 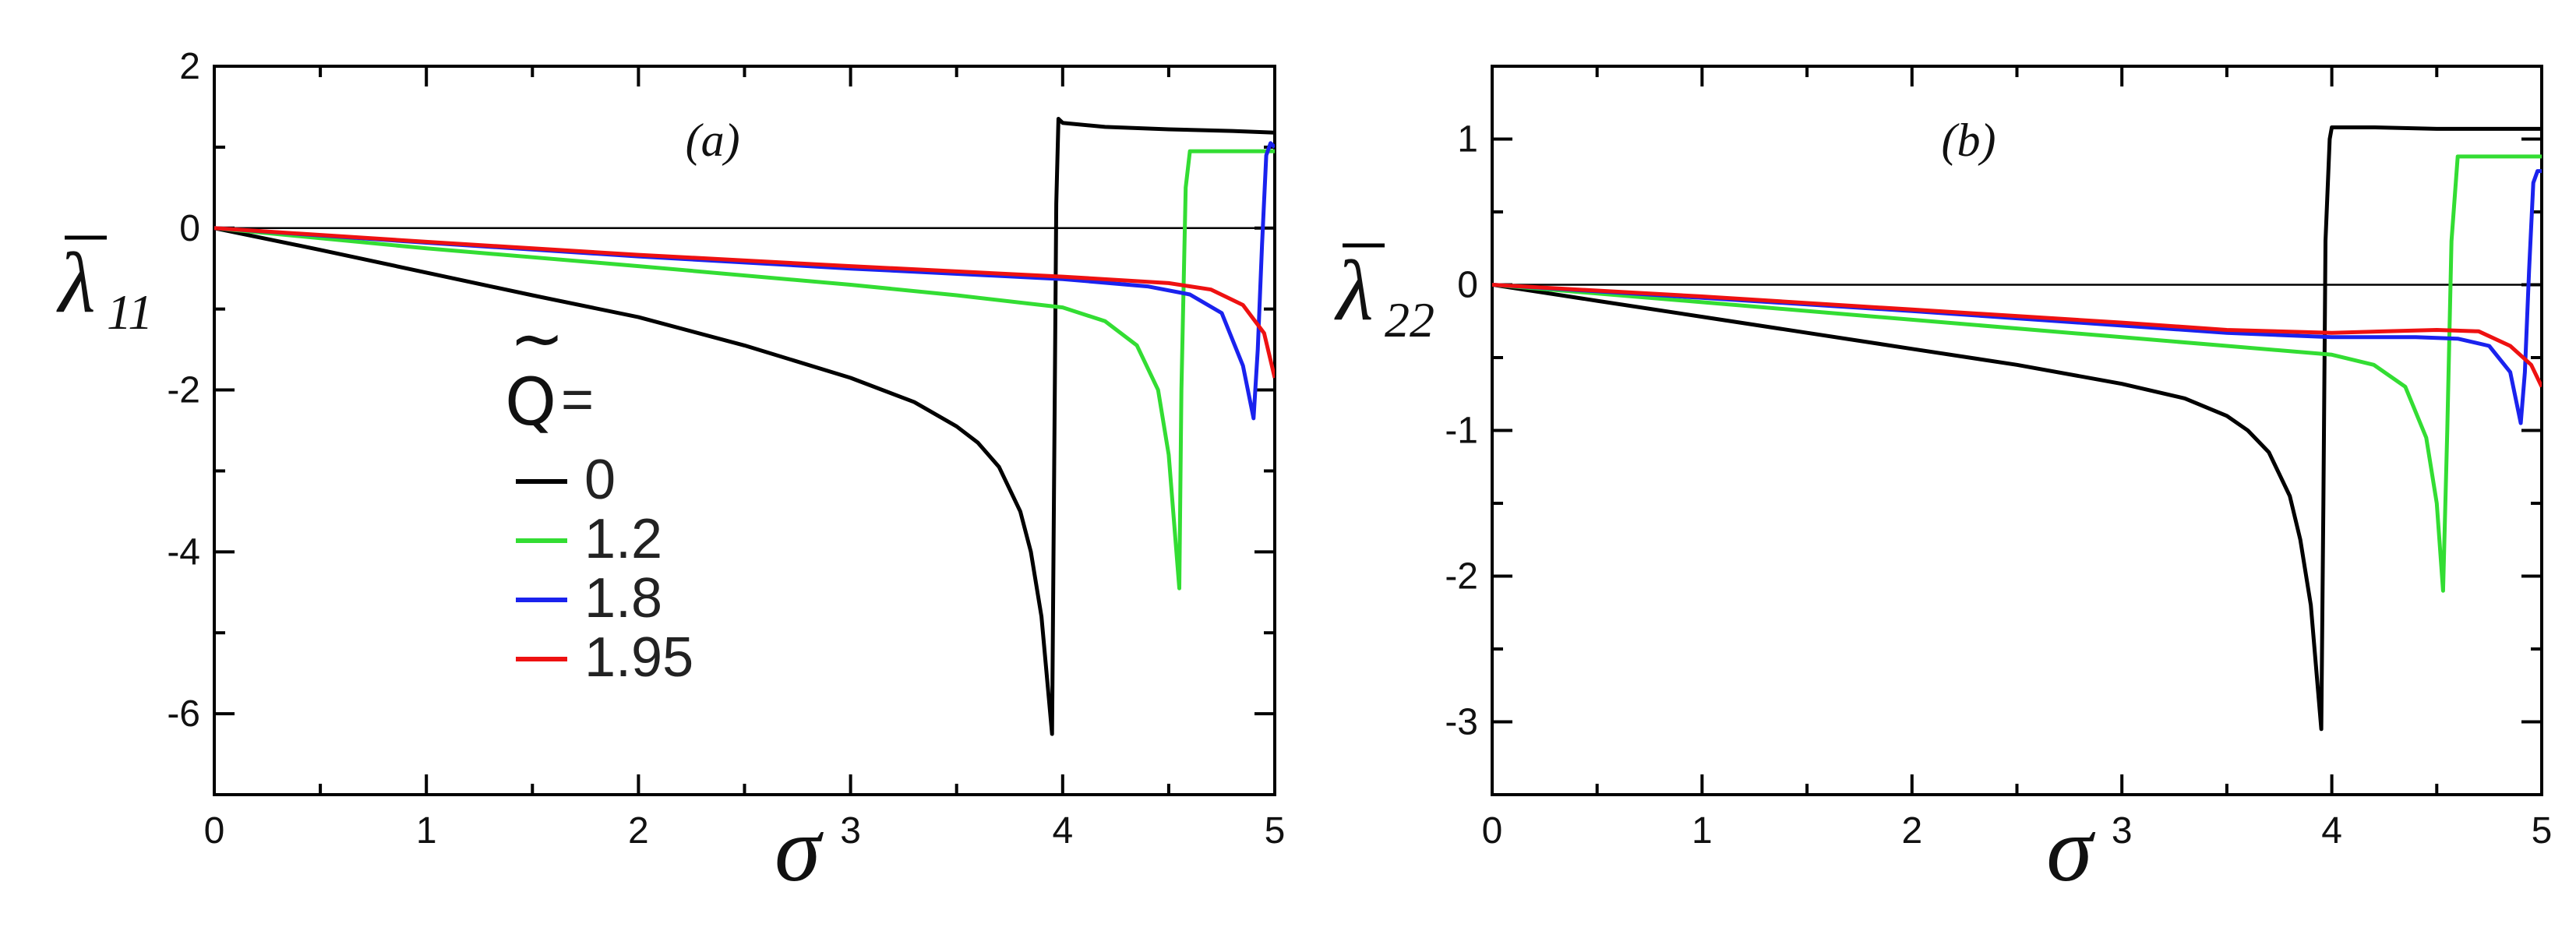 I want to click on legend-title-tilde: ~, so click(x=537, y=338).